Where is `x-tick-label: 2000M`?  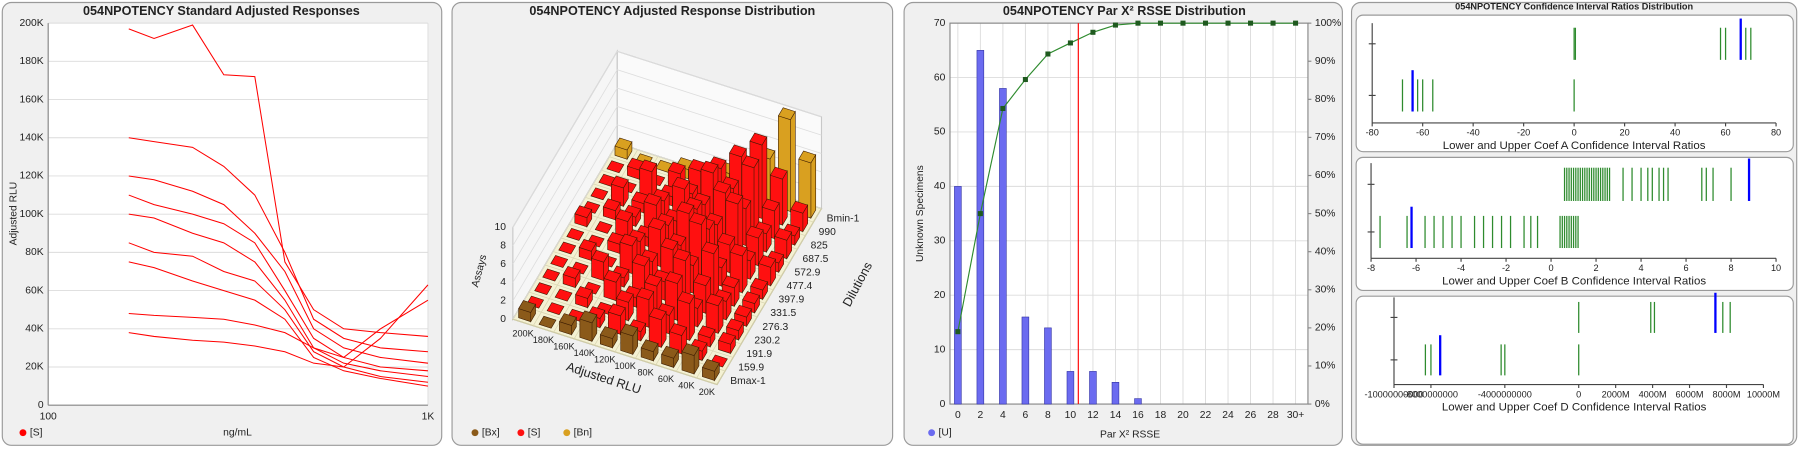 x-tick-label: 2000M is located at coordinates (1616, 394).